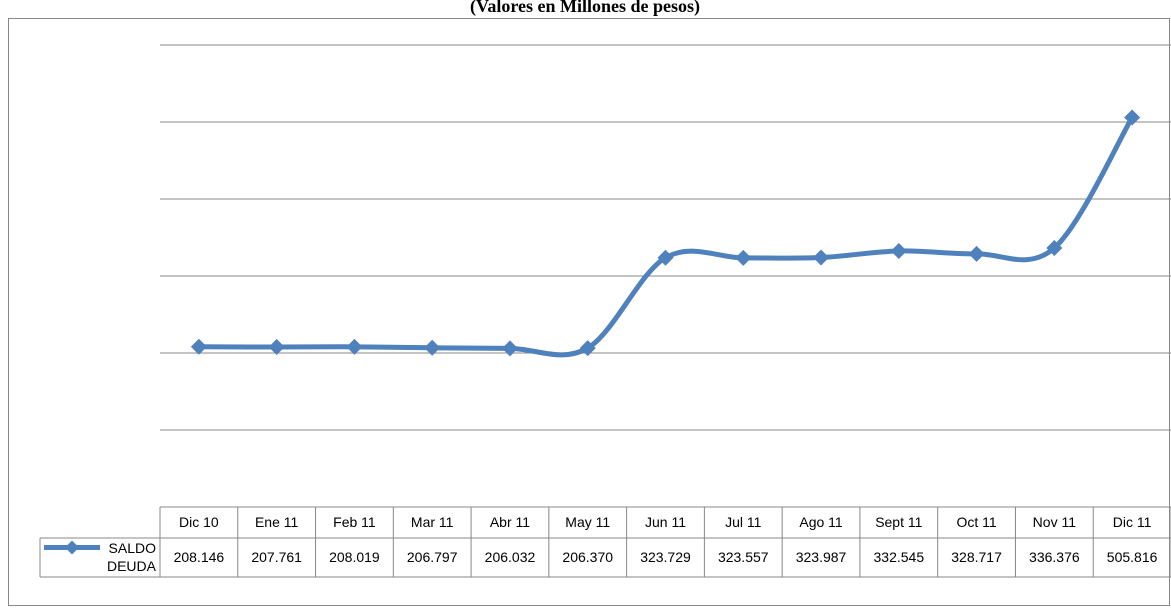  What do you see at coordinates (587, 522) in the screenshot?
I see `x-tick-label: May 11` at bounding box center [587, 522].